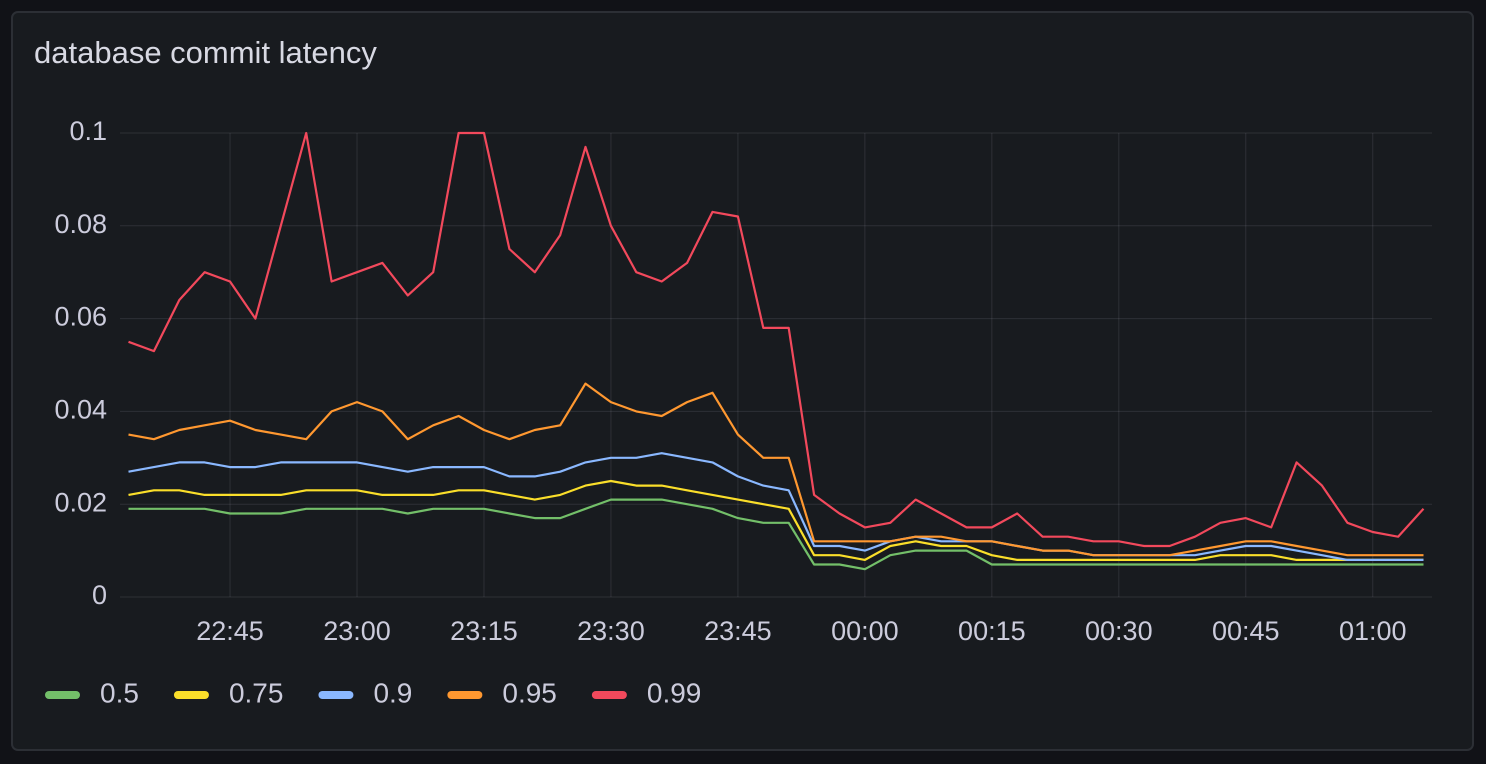  What do you see at coordinates (230, 631) in the screenshot?
I see `x-tick-label: 22:45` at bounding box center [230, 631].